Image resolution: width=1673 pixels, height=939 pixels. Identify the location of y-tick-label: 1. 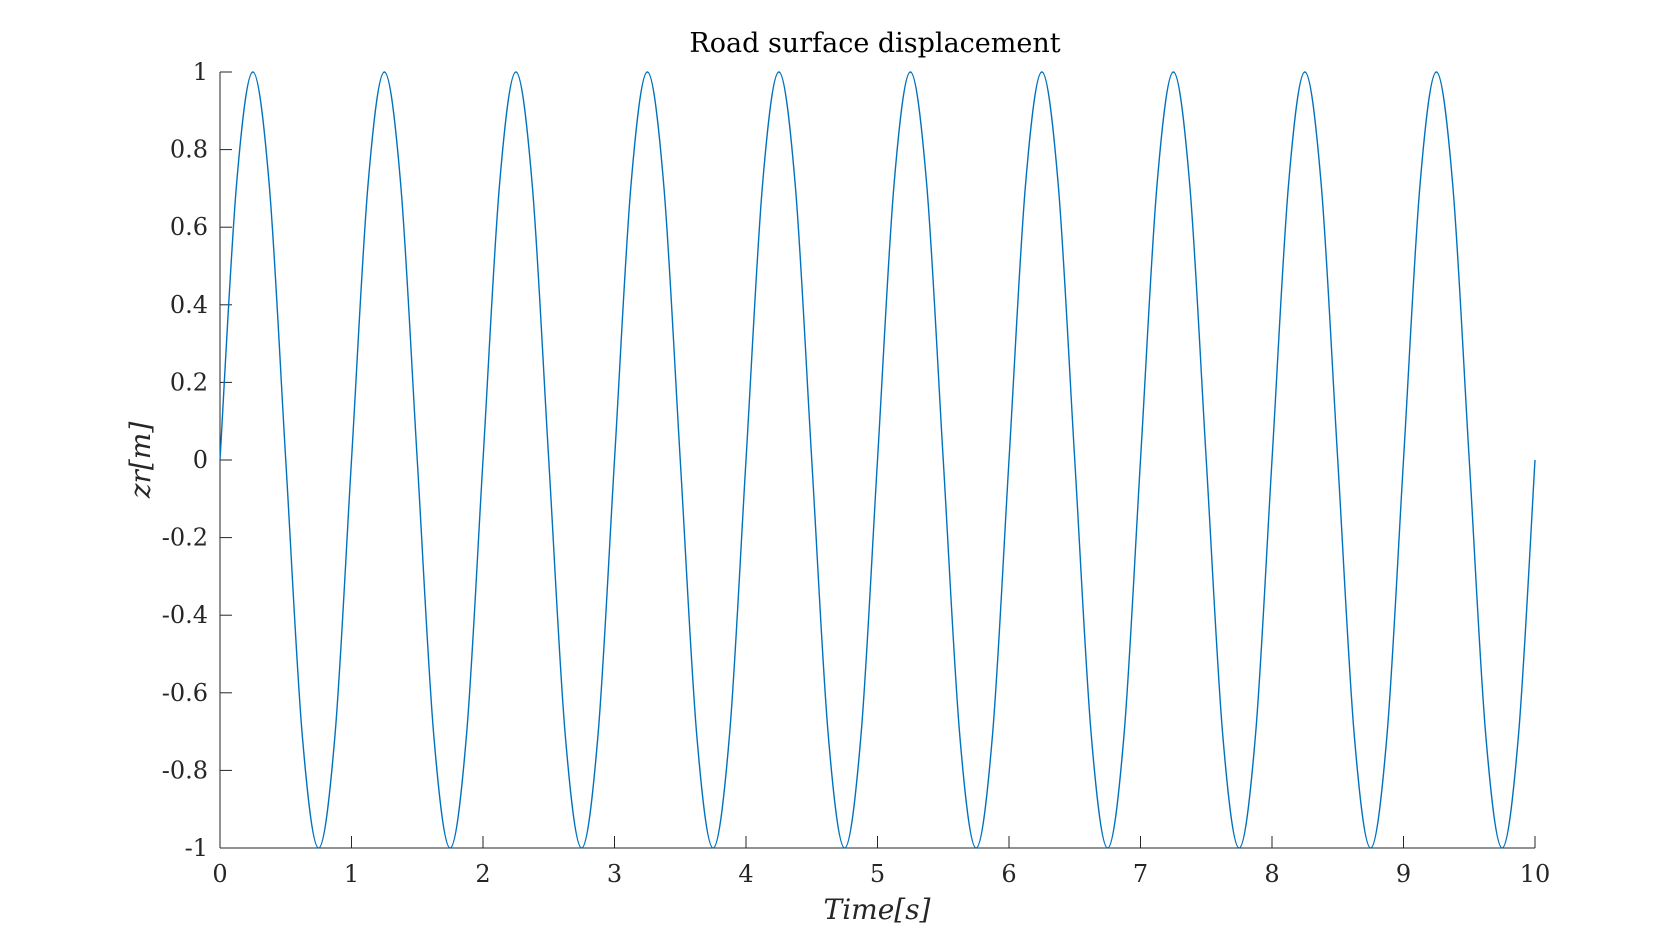
(200, 72).